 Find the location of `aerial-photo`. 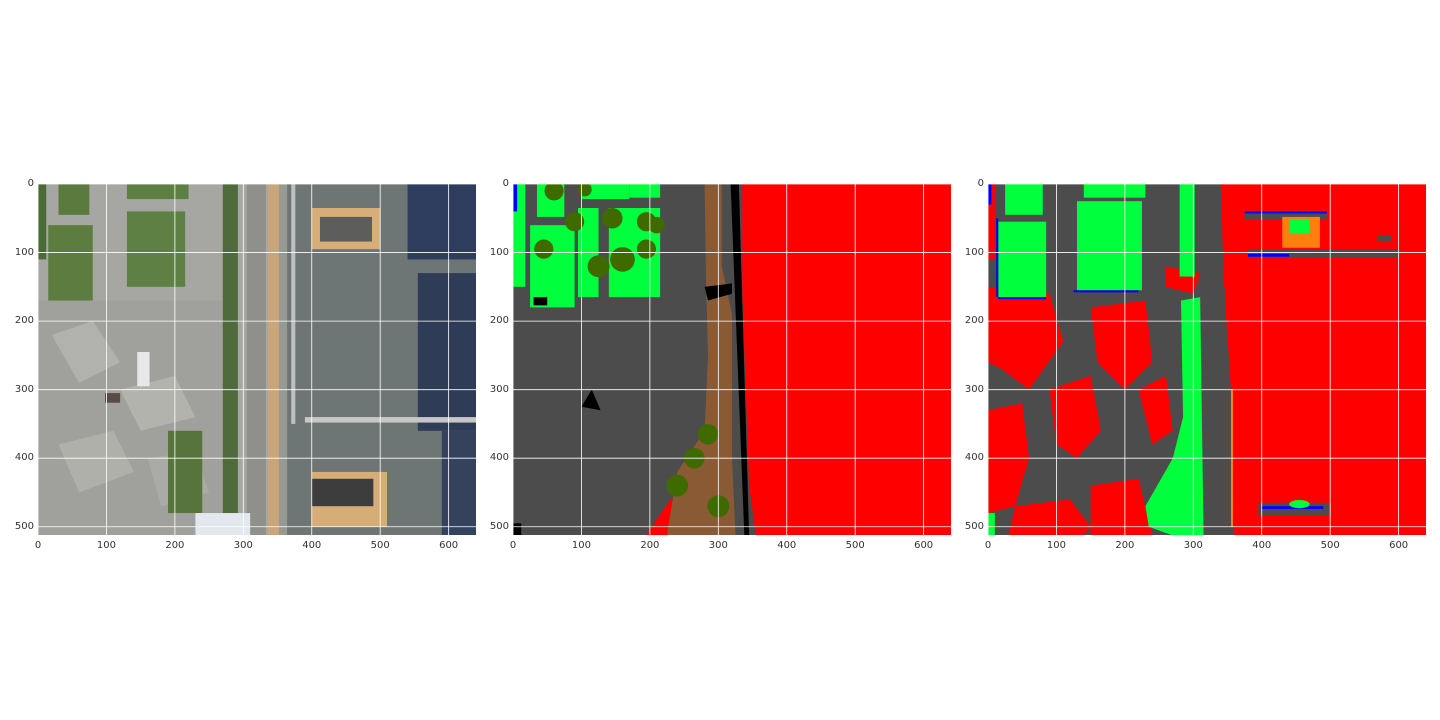

aerial-photo is located at coordinates (257, 359).